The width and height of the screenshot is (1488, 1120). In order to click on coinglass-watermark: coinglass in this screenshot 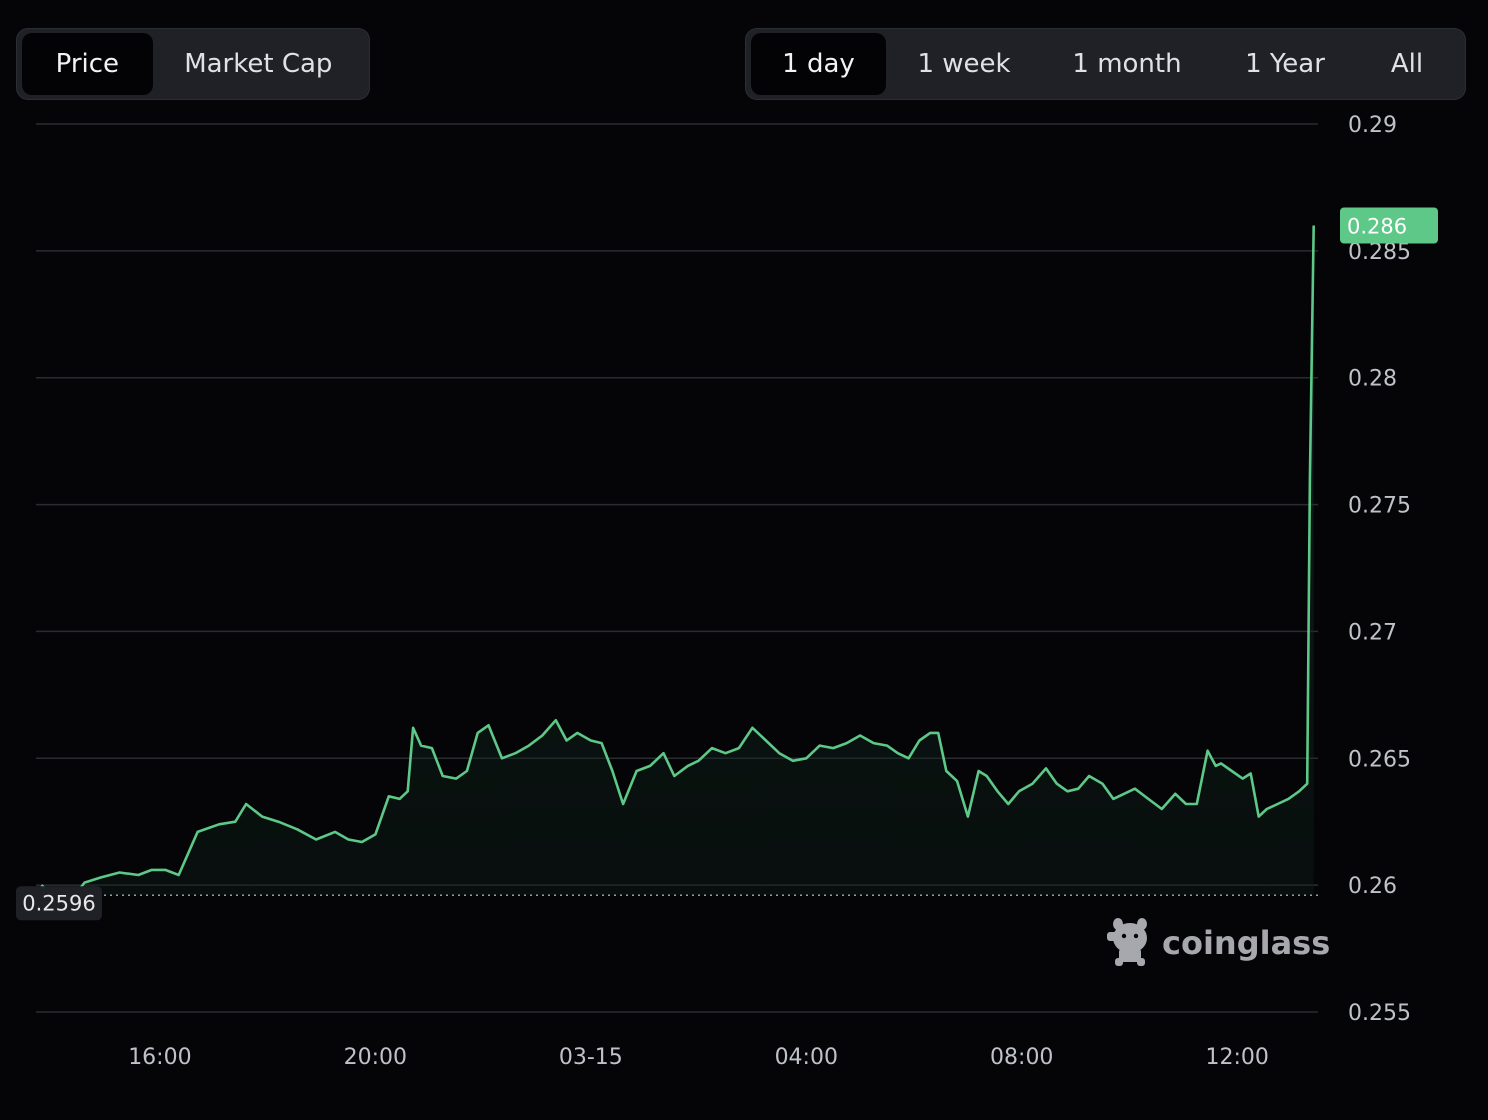, I will do `click(1218, 942)`.